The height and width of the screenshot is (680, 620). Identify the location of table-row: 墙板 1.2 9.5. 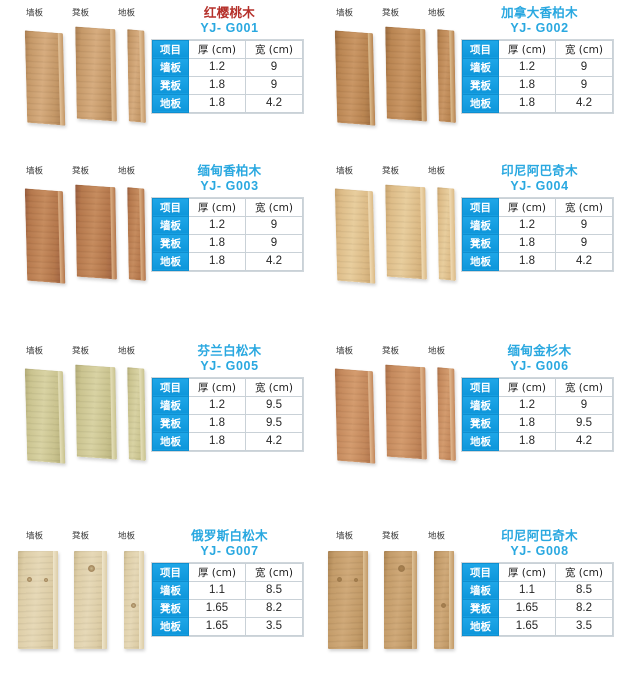
(227, 405).